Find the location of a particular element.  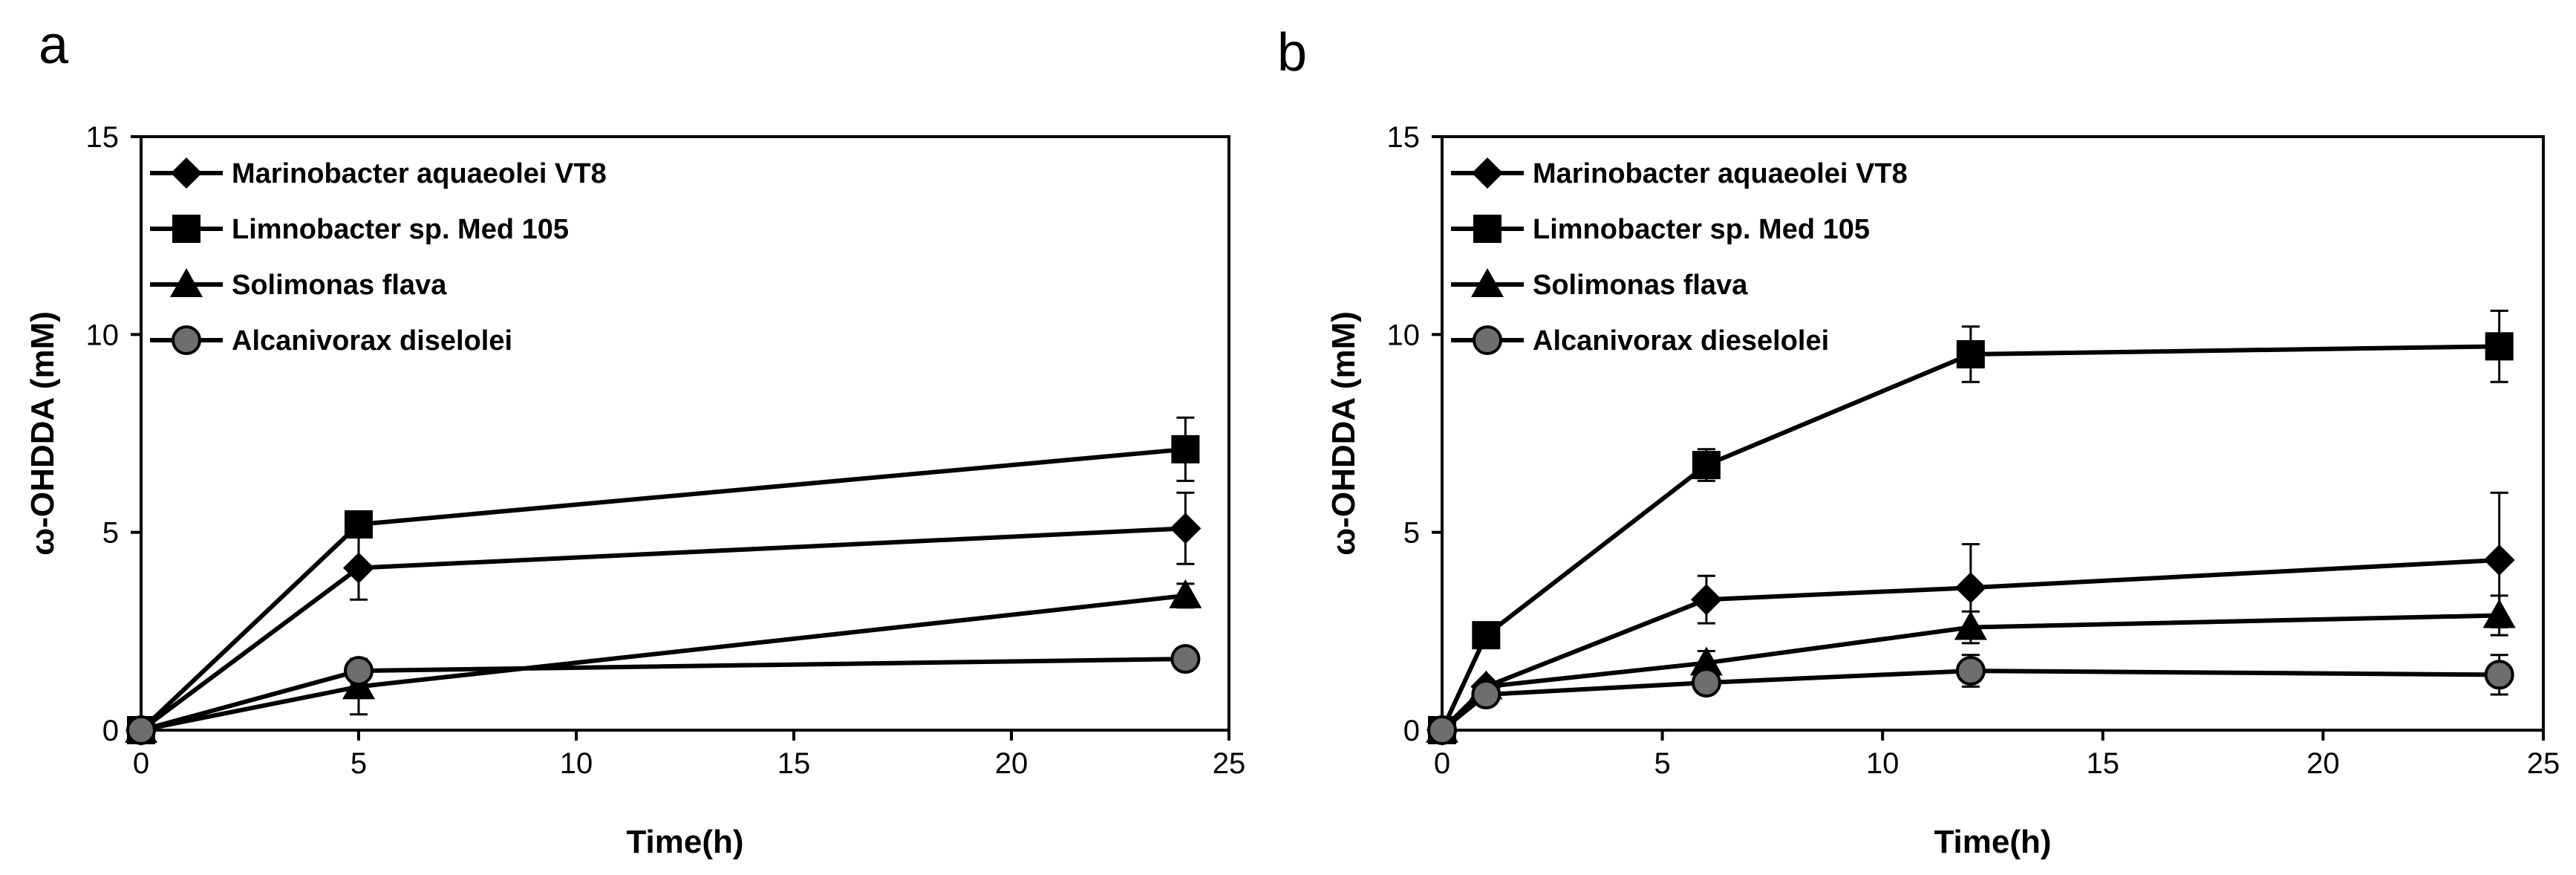

series-line is located at coordinates (663, 694).